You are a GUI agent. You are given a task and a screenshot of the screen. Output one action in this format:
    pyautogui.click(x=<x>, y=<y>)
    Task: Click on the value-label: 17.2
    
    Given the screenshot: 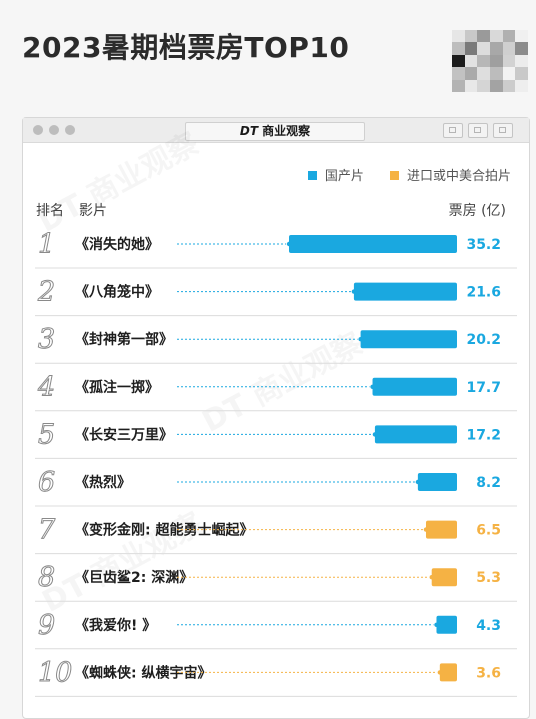 What is the action you would take?
    pyautogui.click(x=483, y=435)
    